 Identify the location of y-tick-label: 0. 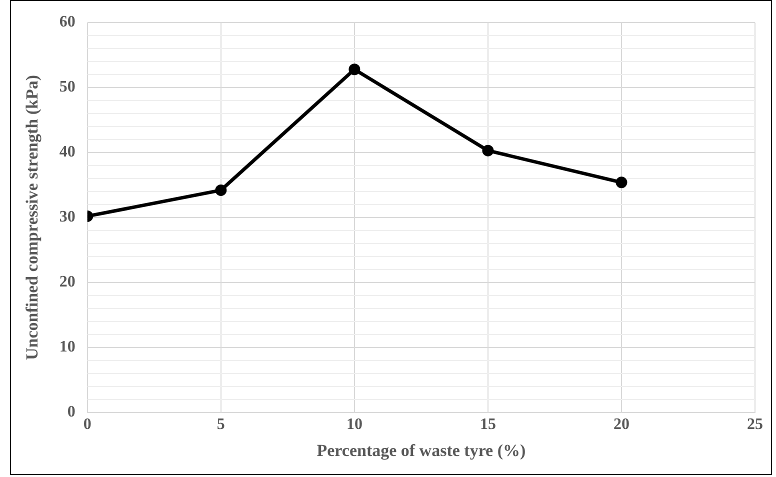
(71, 412).